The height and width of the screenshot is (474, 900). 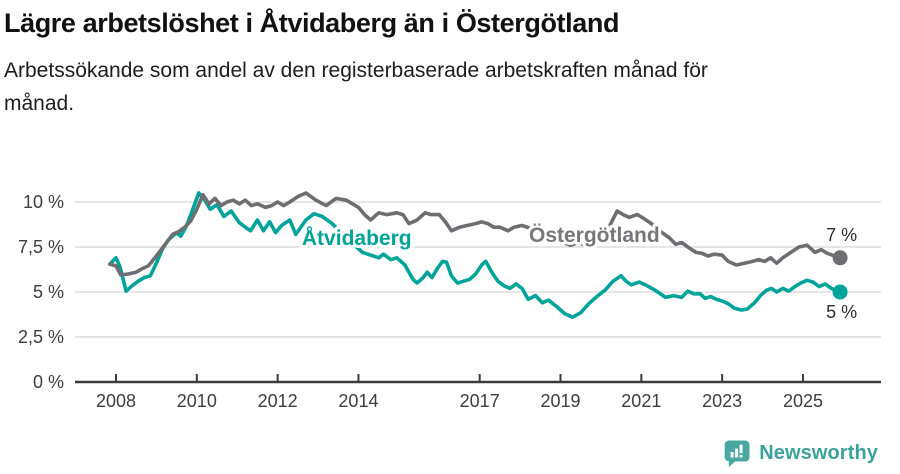 I want to click on bar-tall, so click(x=737, y=453).